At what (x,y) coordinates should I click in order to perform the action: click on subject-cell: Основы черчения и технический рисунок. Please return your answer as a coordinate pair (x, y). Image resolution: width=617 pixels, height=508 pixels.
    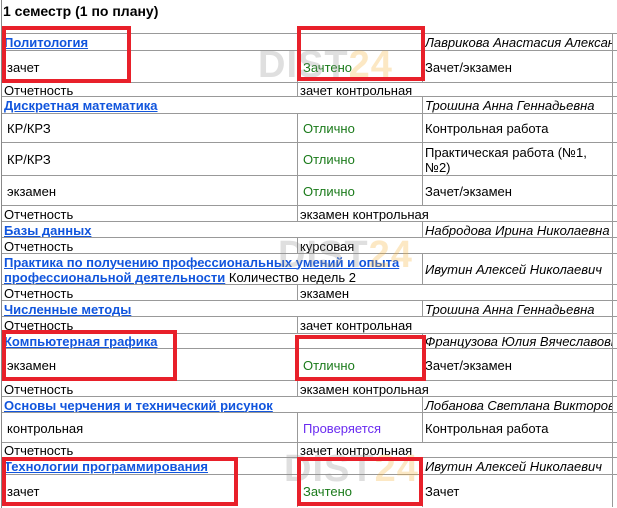
    Looking at the image, I should click on (212, 405).